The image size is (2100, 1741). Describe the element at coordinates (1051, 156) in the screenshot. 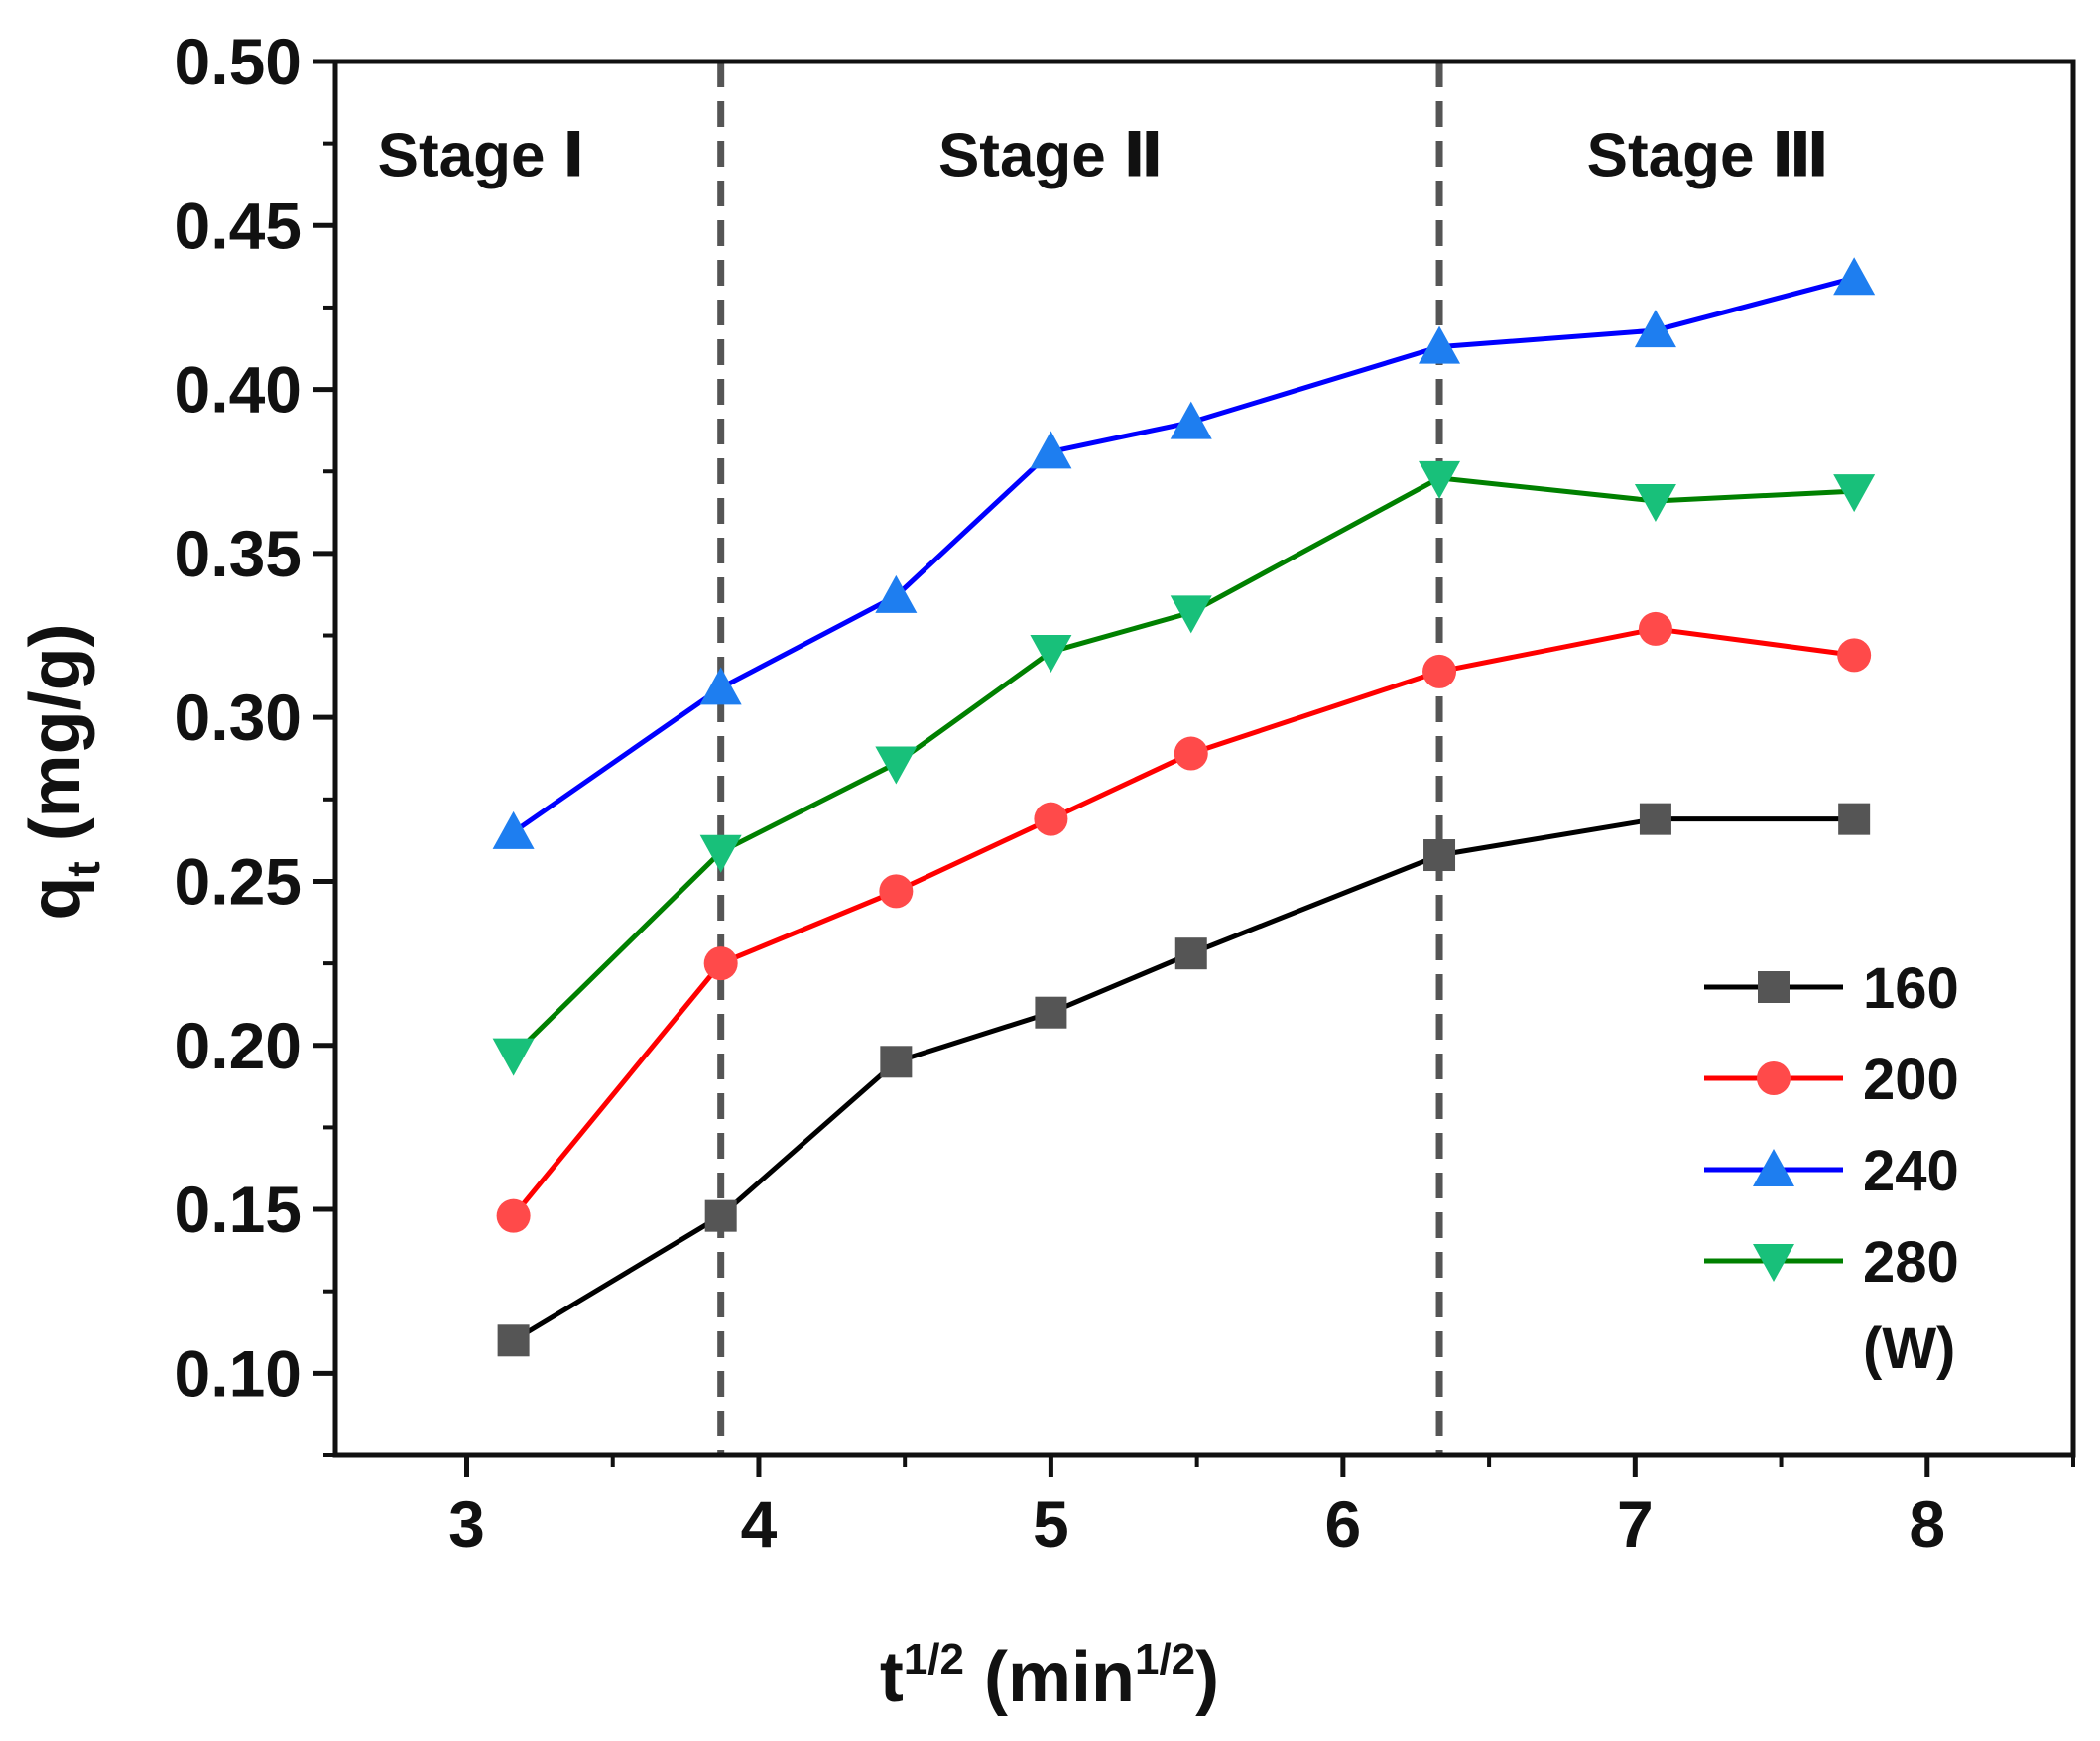

I see `stage-label-2: Stage Ⅱ` at that location.